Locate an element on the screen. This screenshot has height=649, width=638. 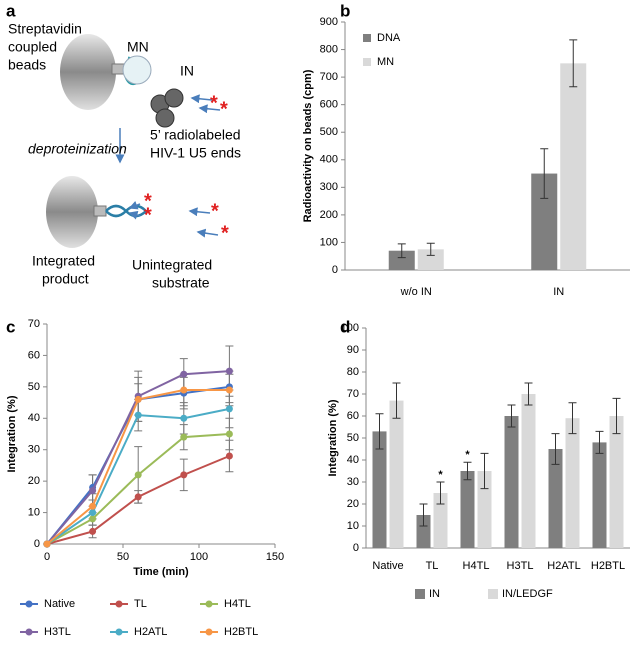
substrate-label: 5’ radiolabeled is located at coordinates (195, 135).